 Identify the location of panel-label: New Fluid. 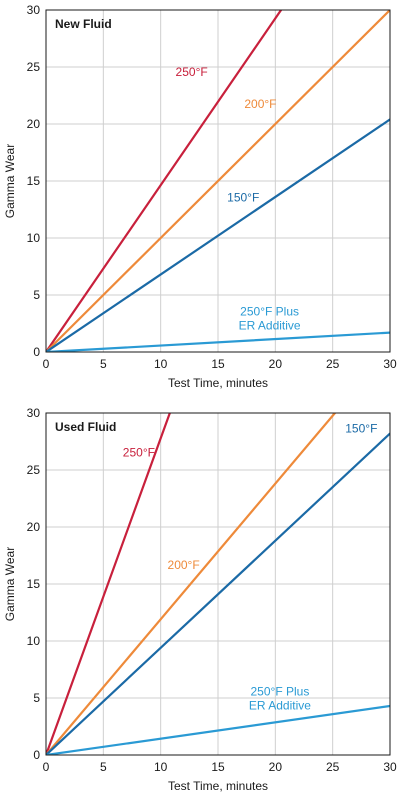
(83, 24).